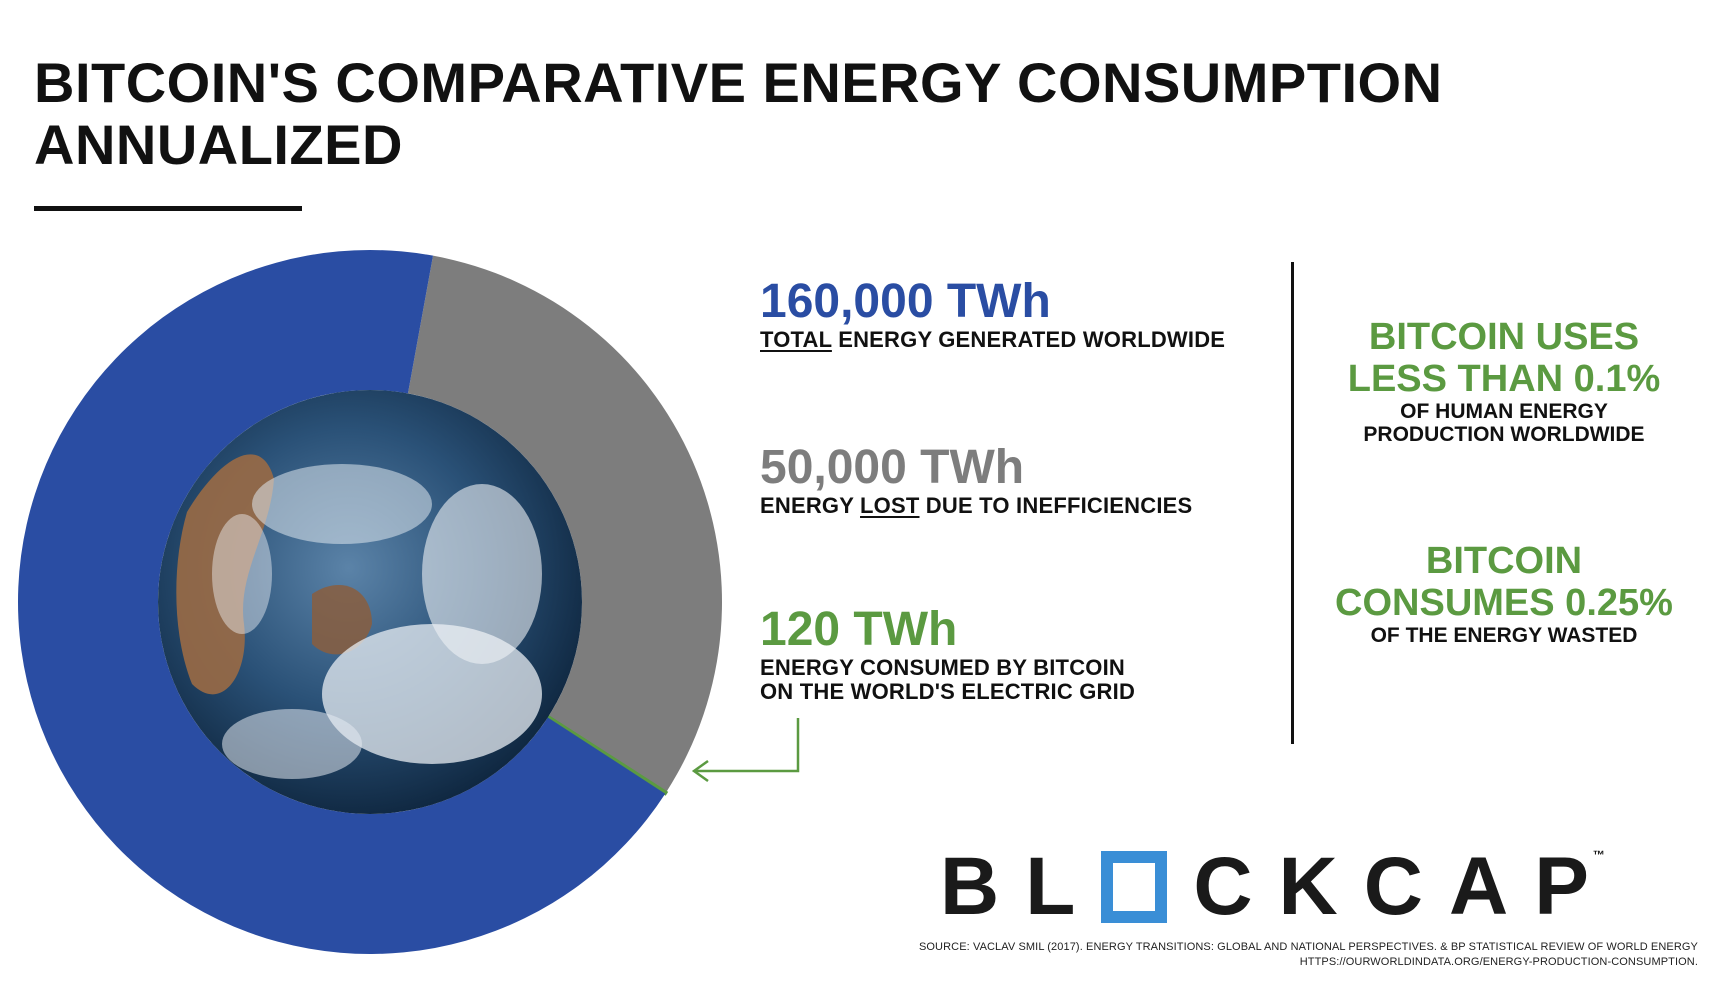  What do you see at coordinates (1504, 337) in the screenshot?
I see `fact-uses-headline-1: BITCOIN USES` at bounding box center [1504, 337].